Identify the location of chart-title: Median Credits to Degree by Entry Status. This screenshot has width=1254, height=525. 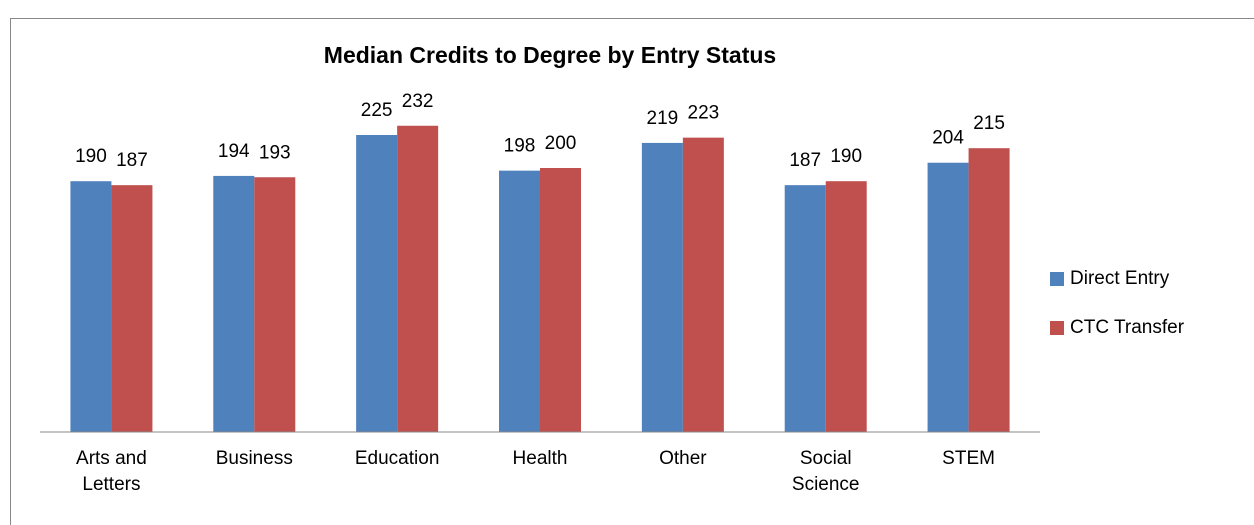
(550, 55).